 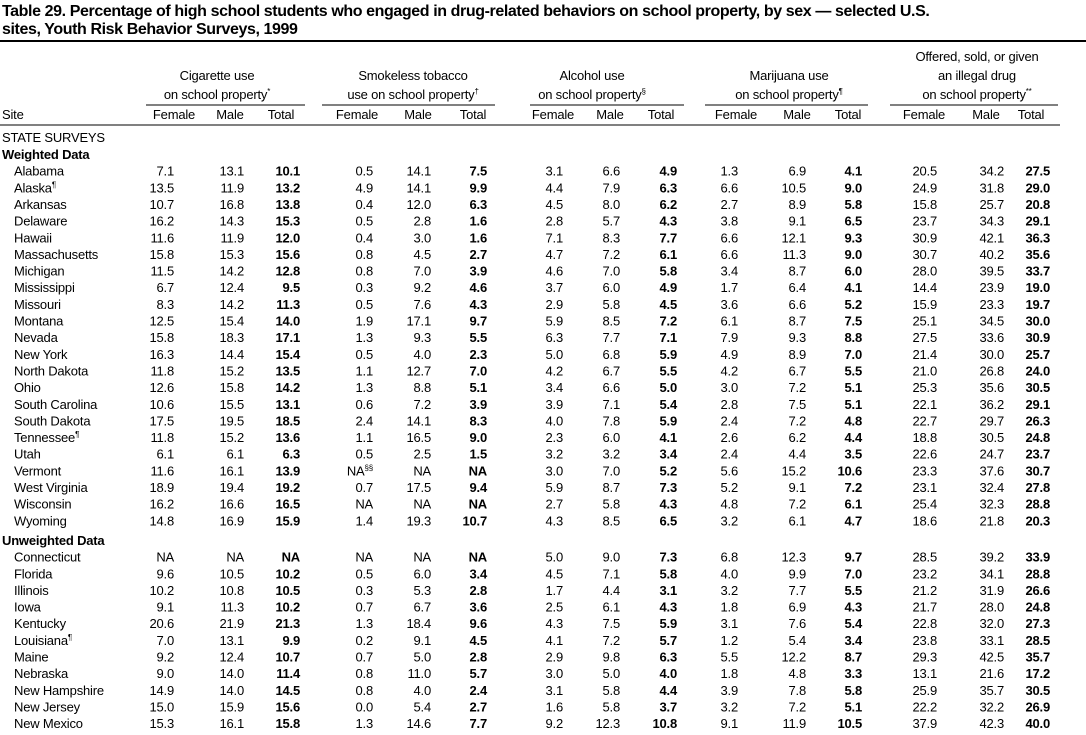 I want to click on table-cell: 7.8, so click(x=611, y=420).